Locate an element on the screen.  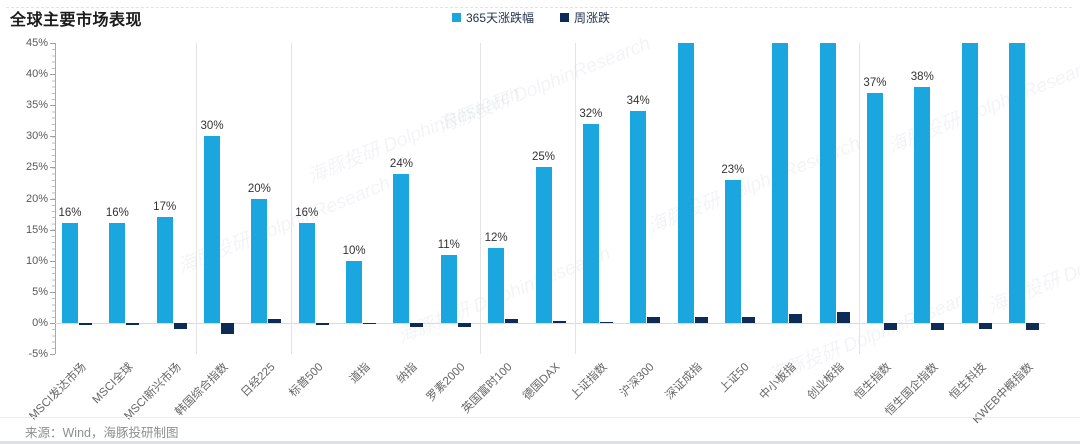
top-border is located at coordinates (539, 7).